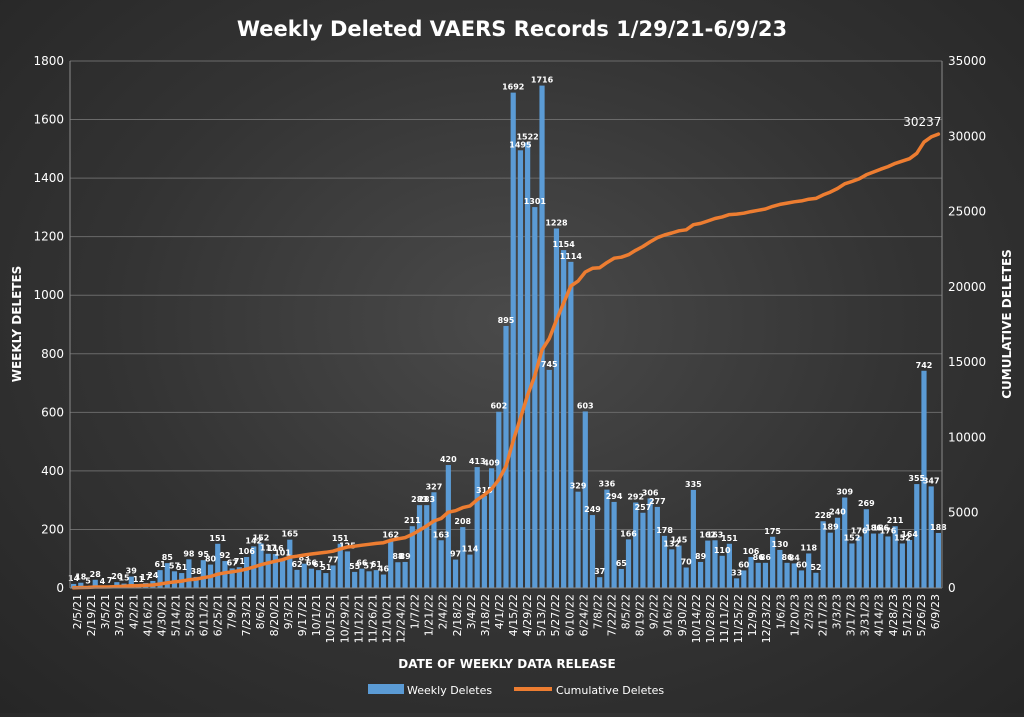  I want to click on y2-tick-label: 15000, so click(967, 362).